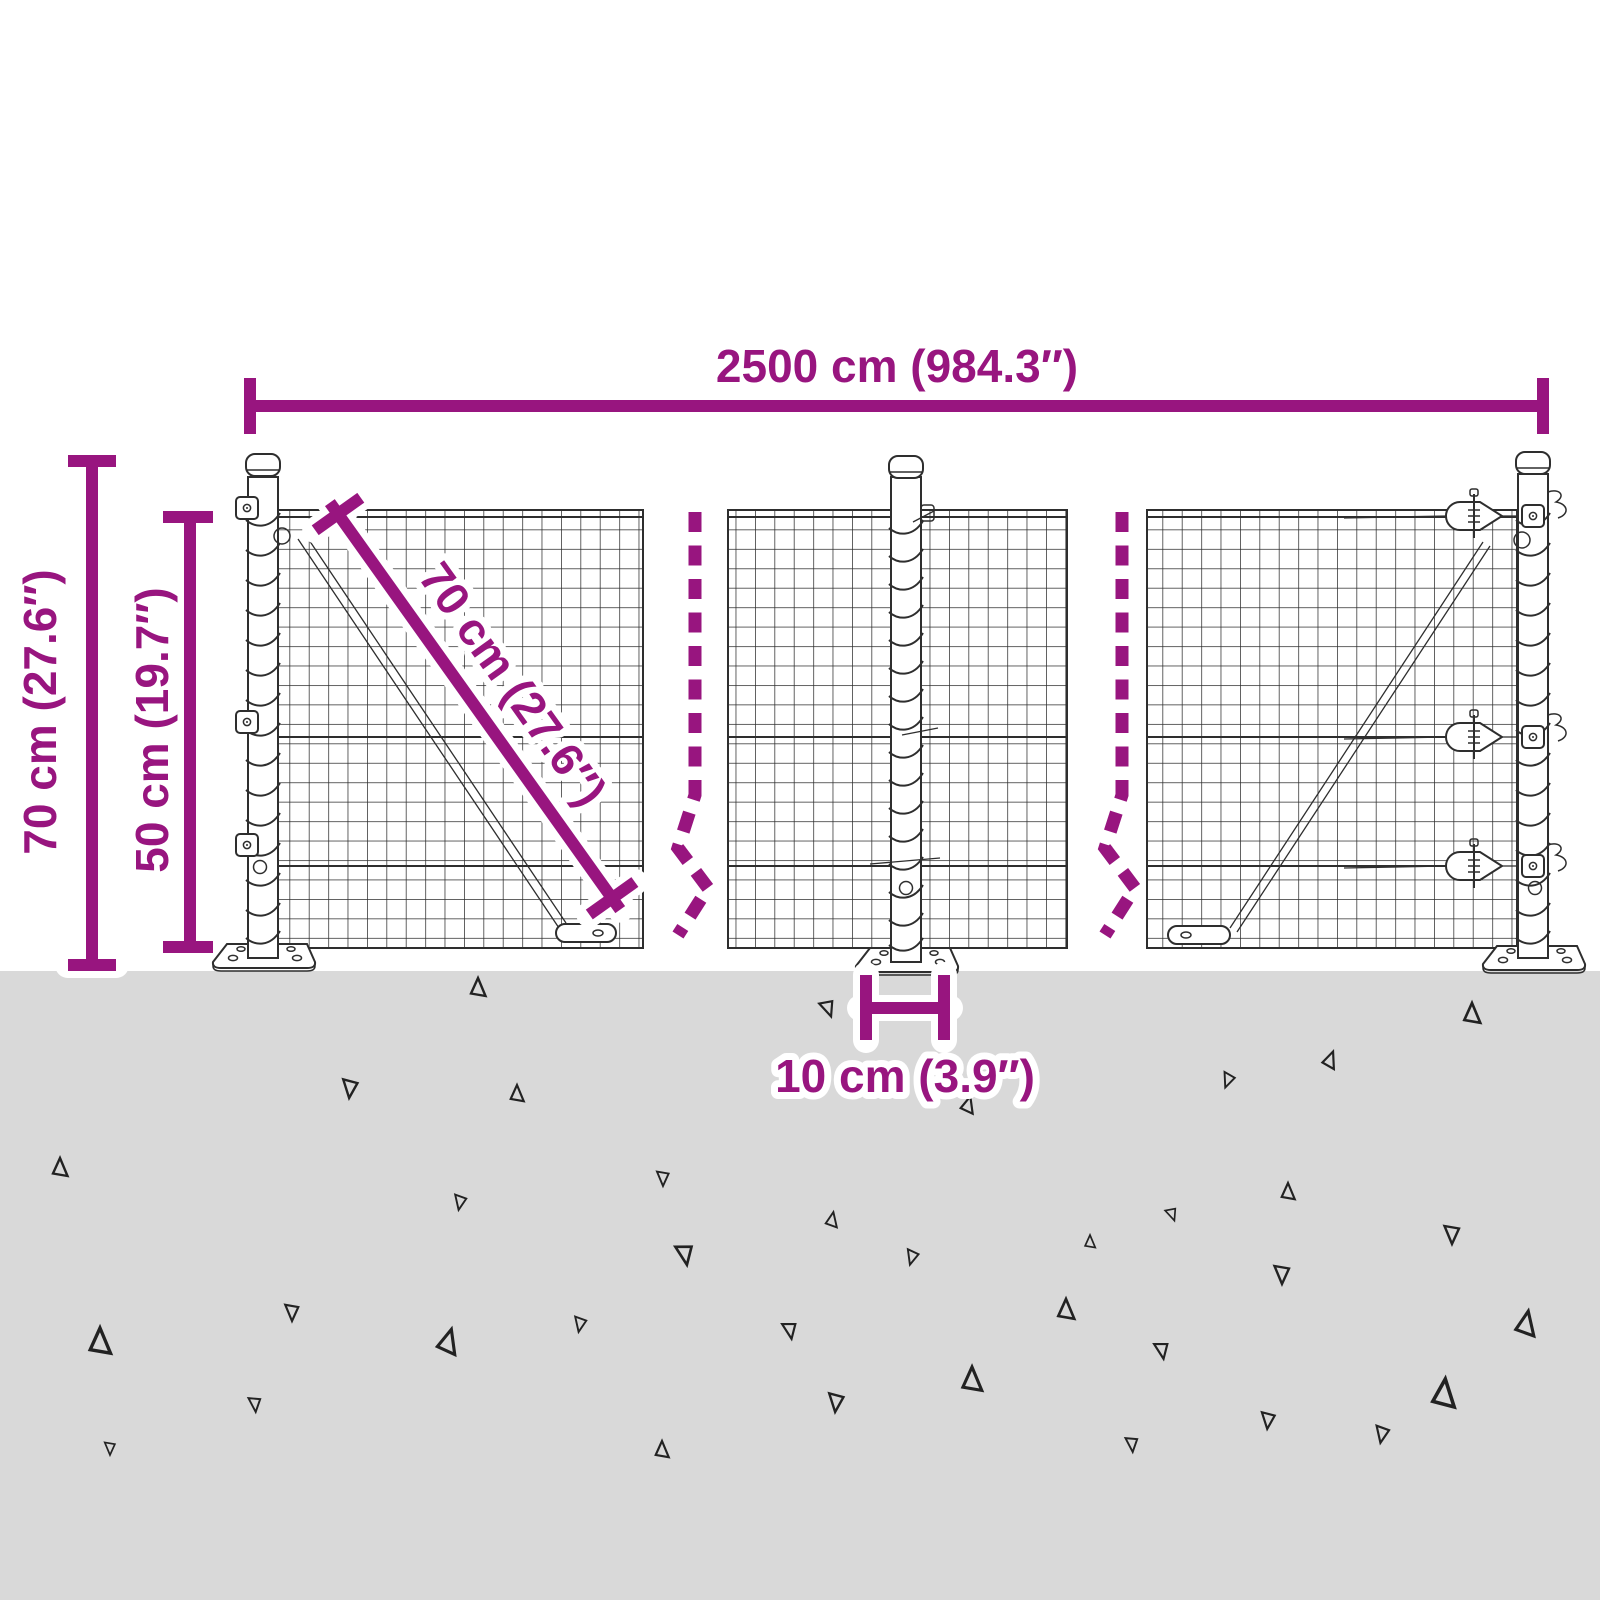 The image size is (1600, 1600). Describe the element at coordinates (264, 712) in the screenshot. I see `post-left` at that location.